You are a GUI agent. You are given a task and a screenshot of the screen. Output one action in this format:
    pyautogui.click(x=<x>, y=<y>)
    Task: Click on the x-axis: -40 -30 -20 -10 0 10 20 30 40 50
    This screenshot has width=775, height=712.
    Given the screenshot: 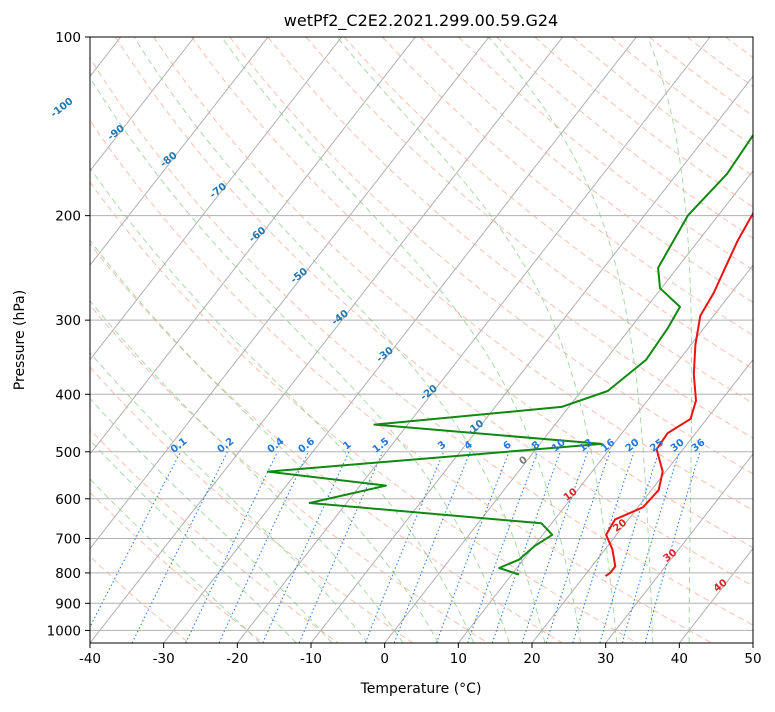 What is the action you would take?
    pyautogui.click(x=420, y=655)
    